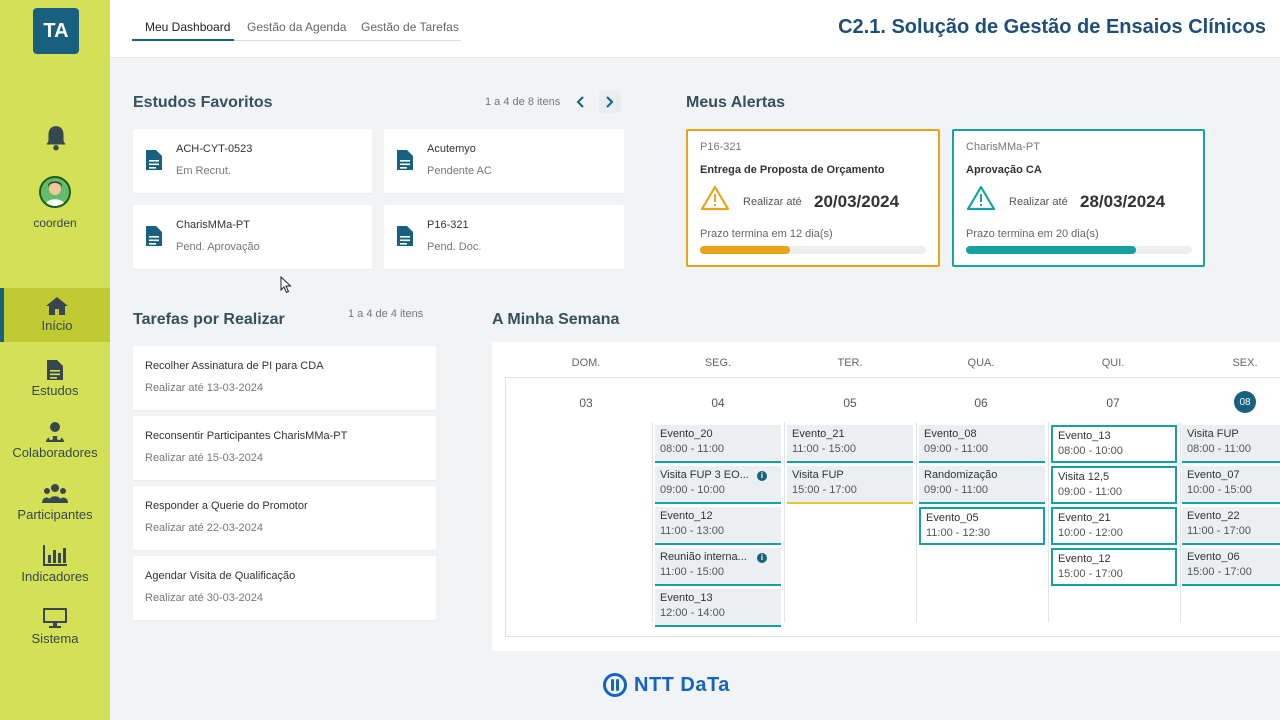 This screenshot has height=720, width=1280. What do you see at coordinates (55, 555) in the screenshot?
I see `bar-chart-icon` at bounding box center [55, 555].